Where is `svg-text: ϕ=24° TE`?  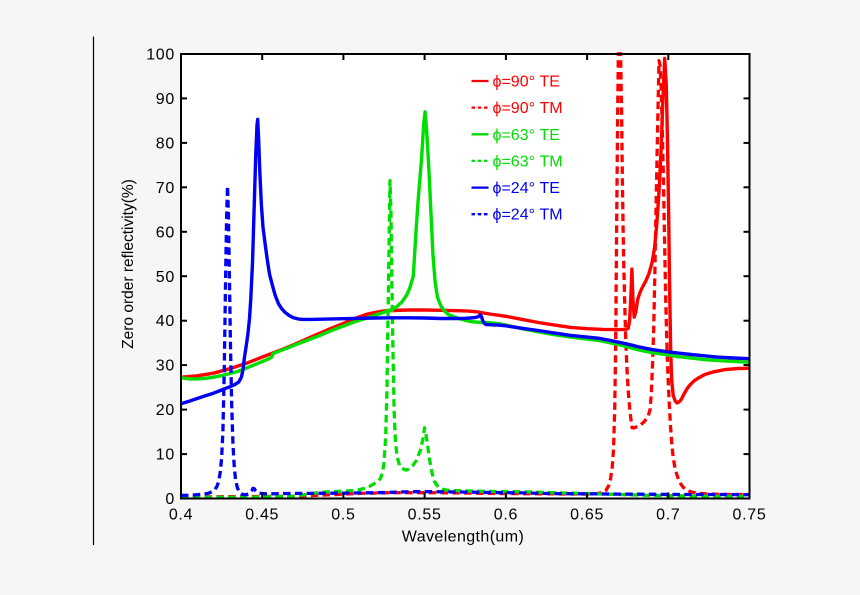
svg-text: ϕ=24° TE is located at coordinates (526, 188).